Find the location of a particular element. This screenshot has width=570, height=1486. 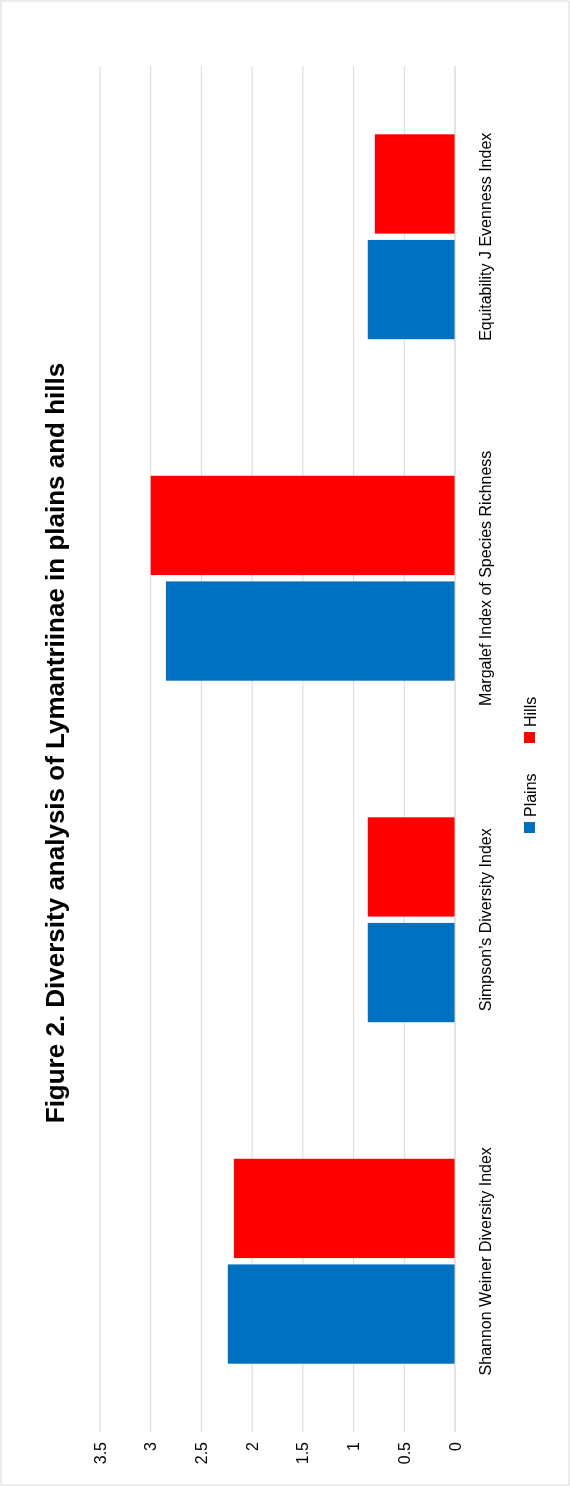

x-tick-label: 0 is located at coordinates (455, 1446).